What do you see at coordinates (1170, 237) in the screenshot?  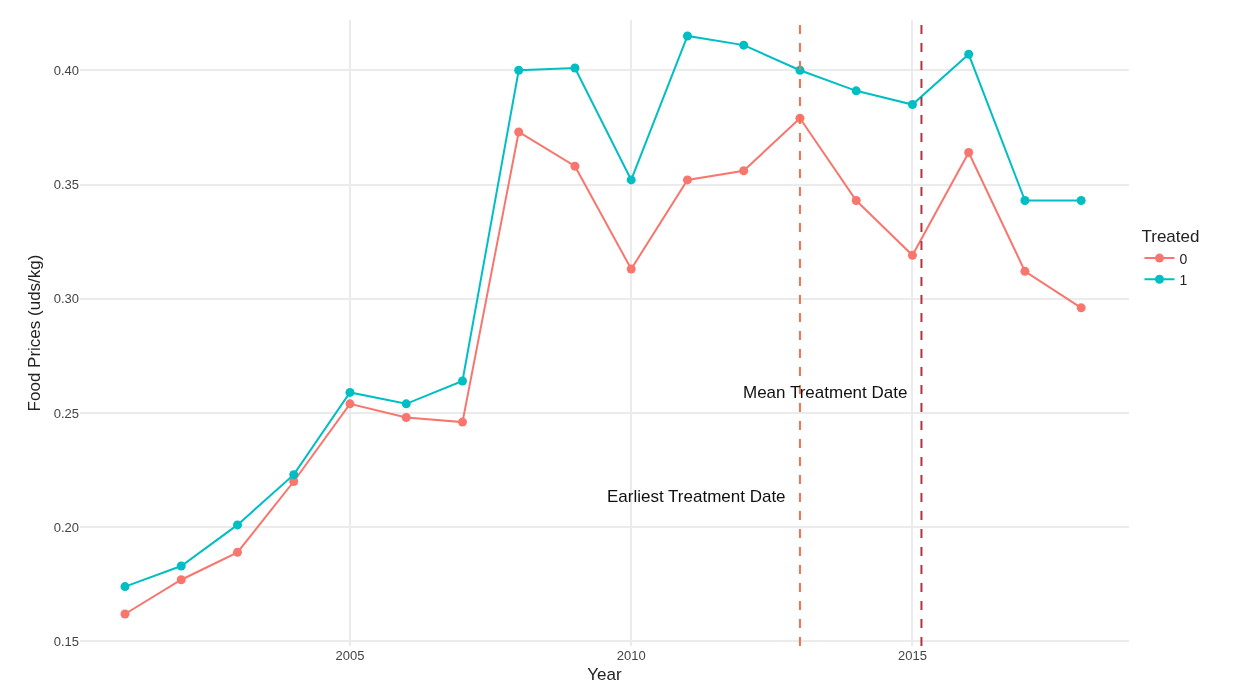 I see `legend-title: Treated` at bounding box center [1170, 237].